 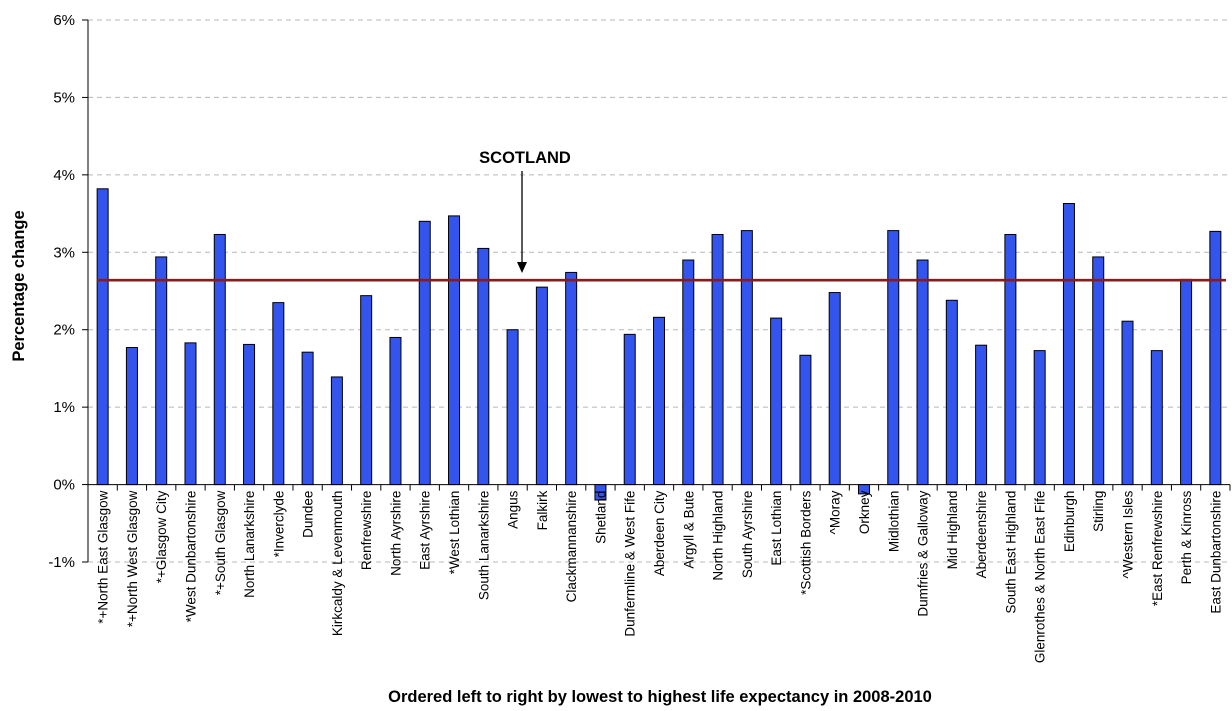 I want to click on x-category-label: Aberdeenshire, so click(x=981, y=535).